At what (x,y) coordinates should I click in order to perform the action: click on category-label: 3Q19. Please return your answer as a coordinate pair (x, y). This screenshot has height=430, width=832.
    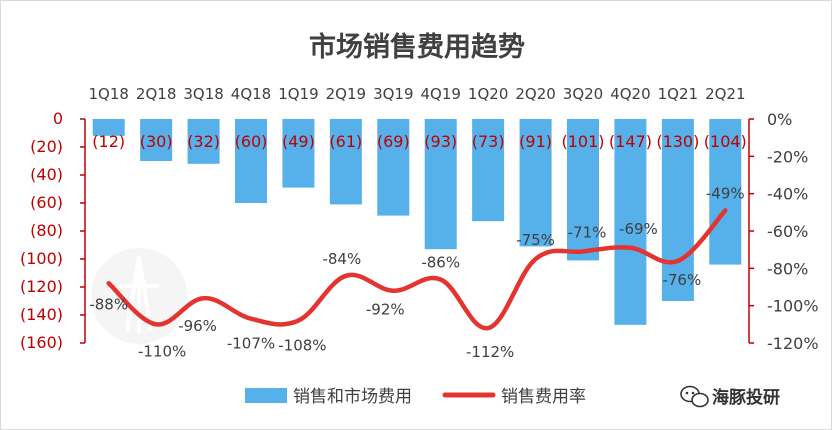
    Looking at the image, I should click on (393, 94).